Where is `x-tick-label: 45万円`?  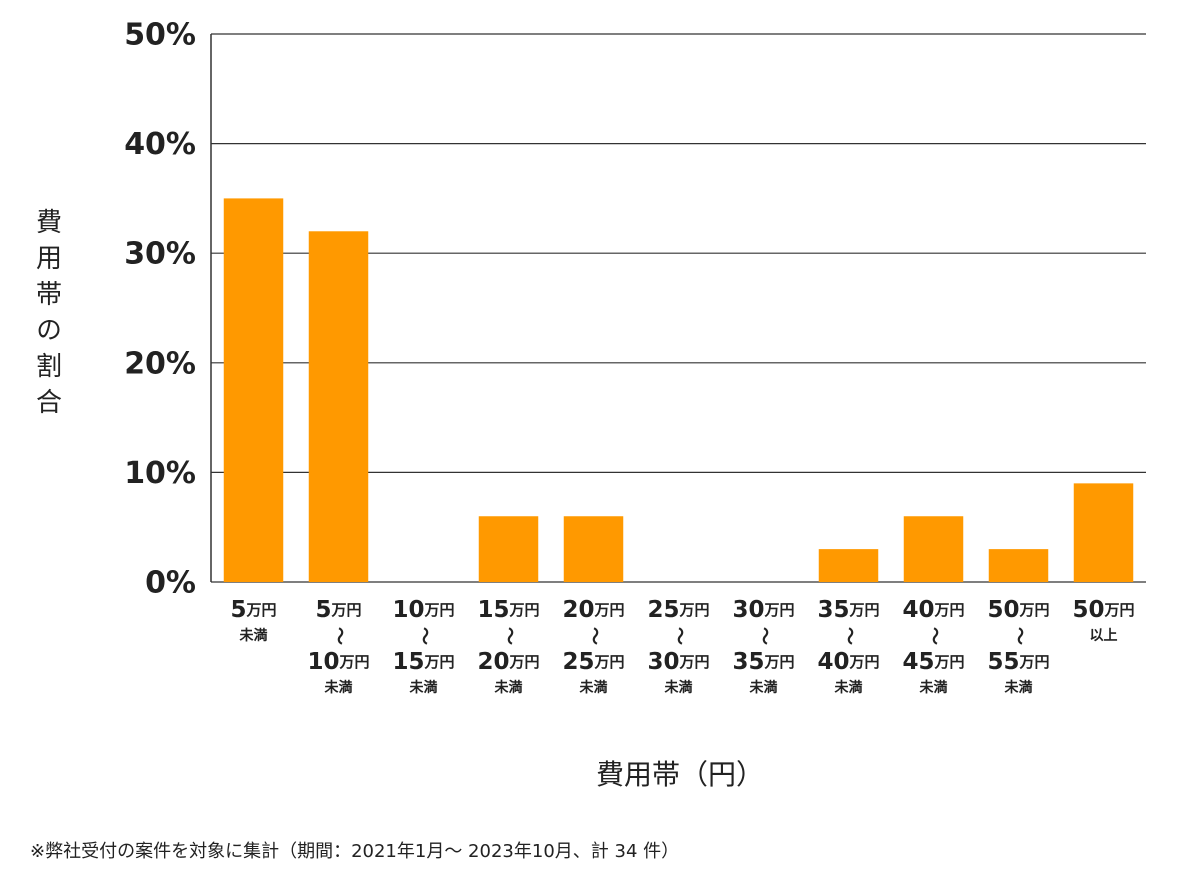 x-tick-label: 45万円 is located at coordinates (933, 662).